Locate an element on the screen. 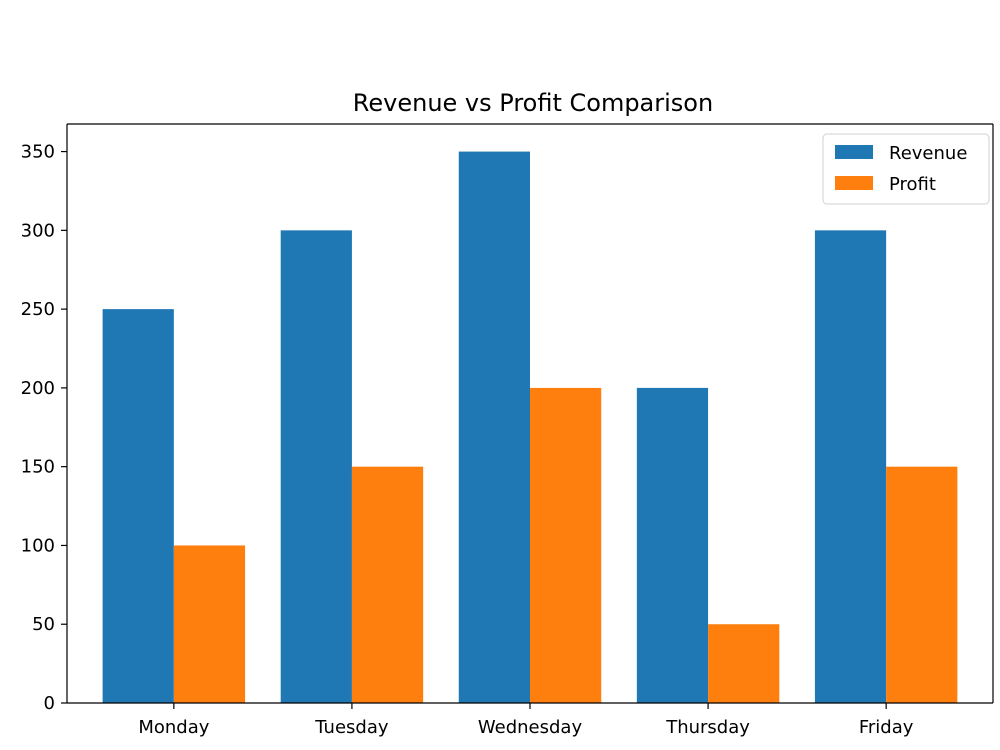 The image size is (1000, 750). bar-profit-monday is located at coordinates (209, 624).